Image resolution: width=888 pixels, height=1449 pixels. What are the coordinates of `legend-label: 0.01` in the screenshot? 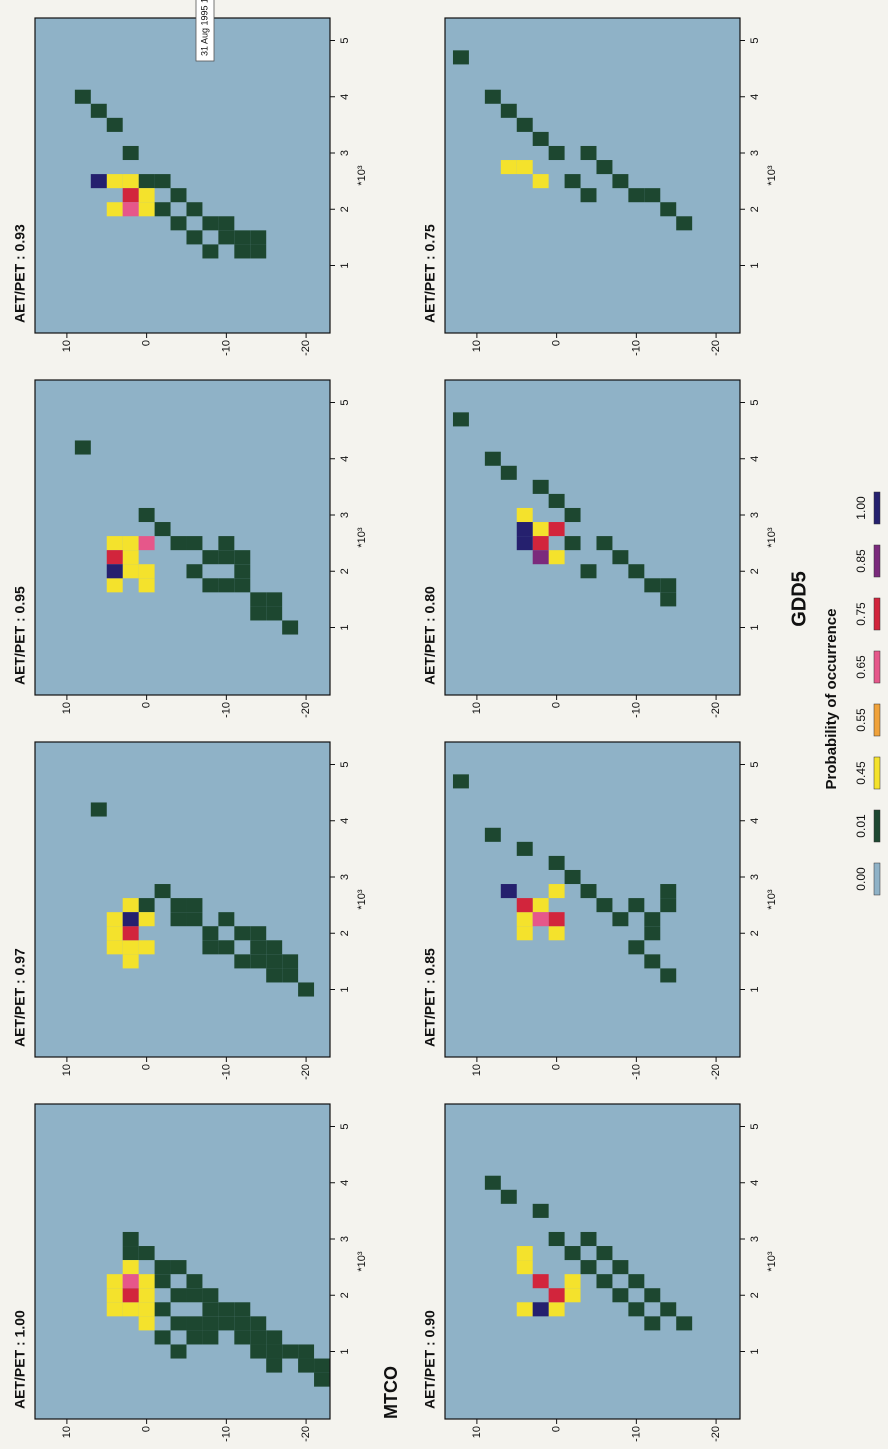 It's located at (861, 826).